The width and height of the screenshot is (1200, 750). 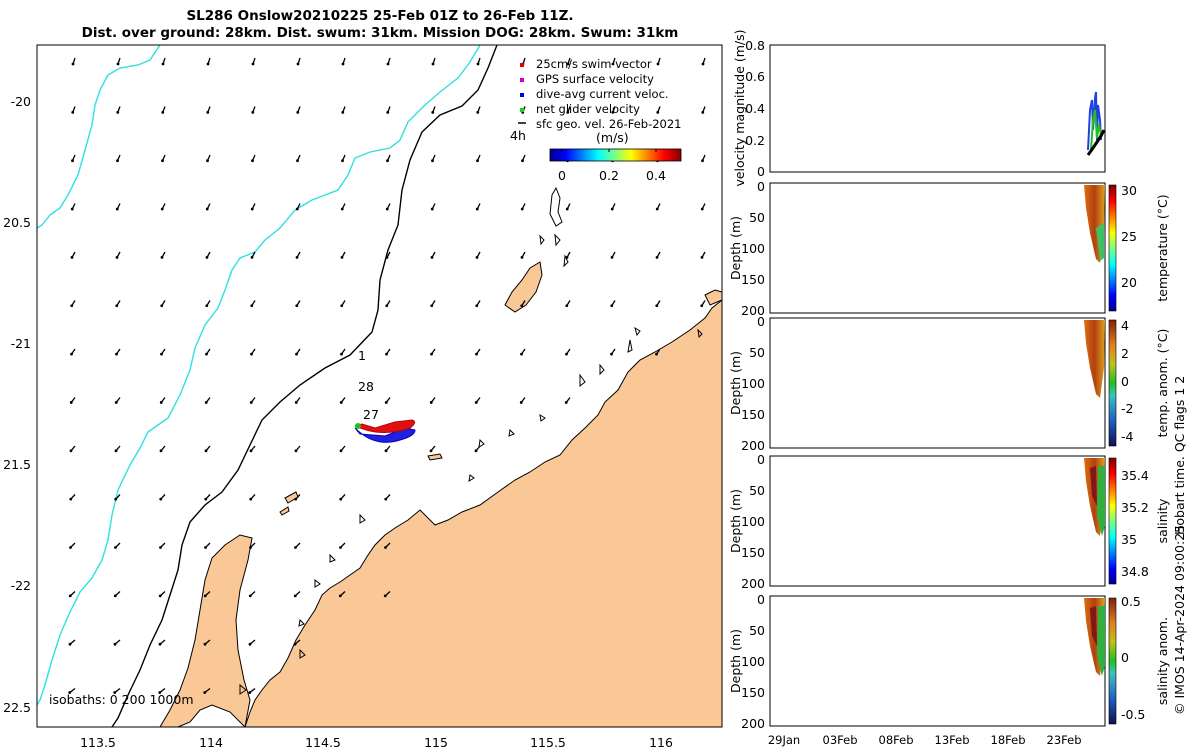 What do you see at coordinates (436, 742) in the screenshot?
I see `lon-tick-115: 115` at bounding box center [436, 742].